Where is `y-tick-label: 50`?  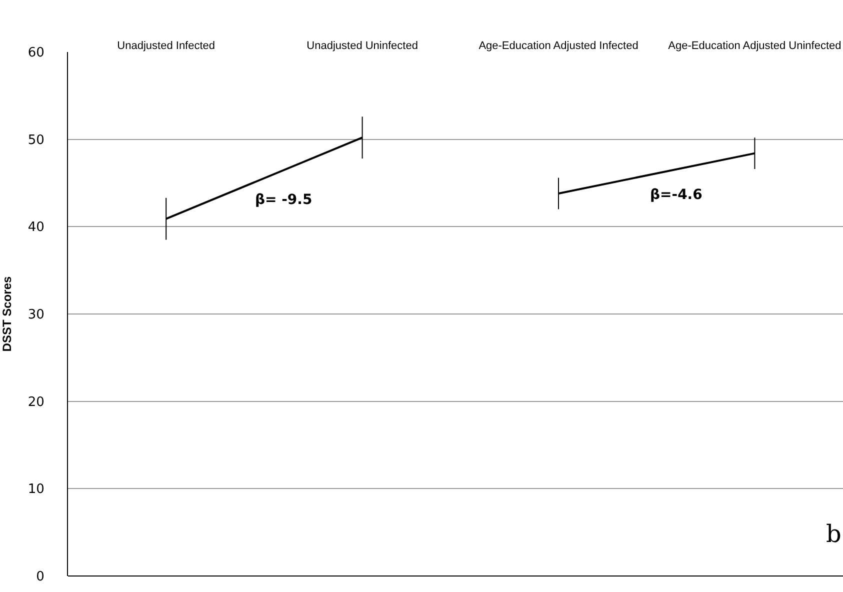
y-tick-label: 50 is located at coordinates (36, 140).